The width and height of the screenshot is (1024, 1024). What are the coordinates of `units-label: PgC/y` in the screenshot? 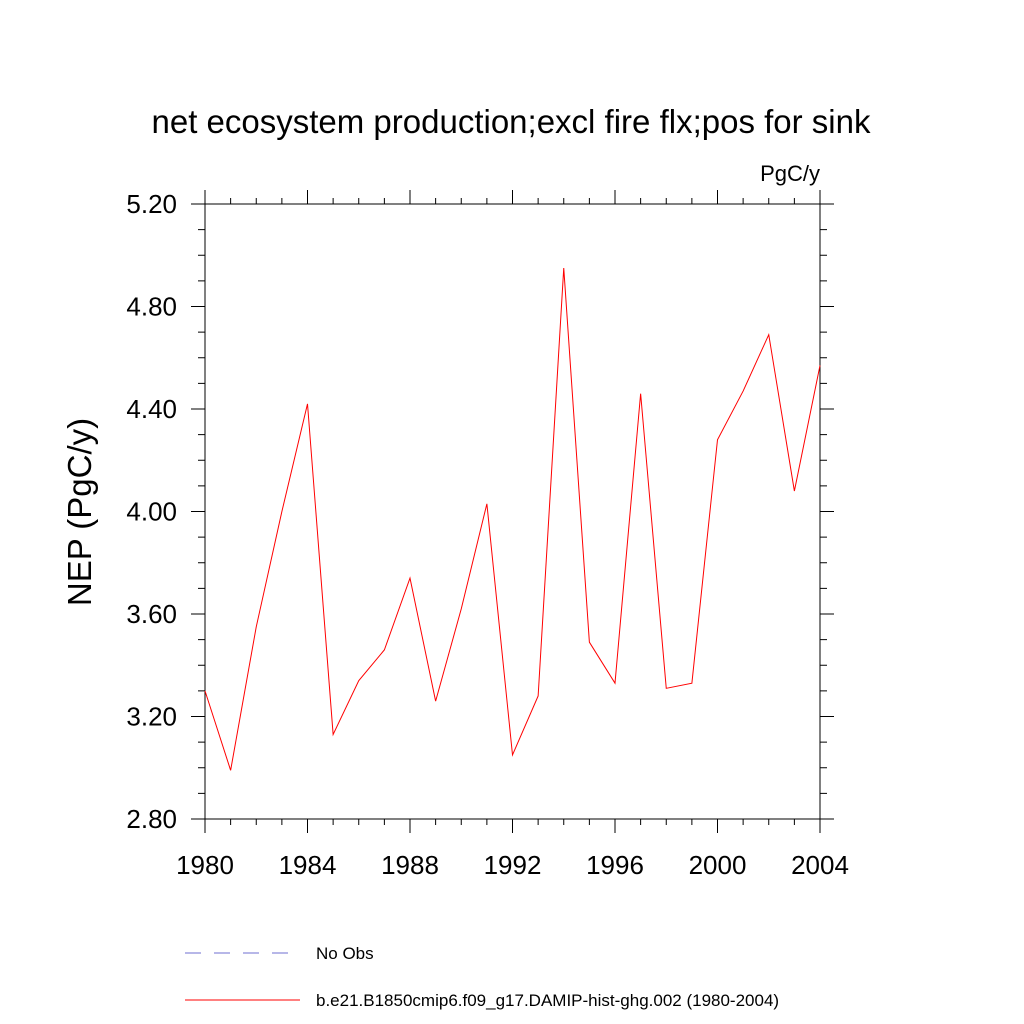 It's located at (790, 173).